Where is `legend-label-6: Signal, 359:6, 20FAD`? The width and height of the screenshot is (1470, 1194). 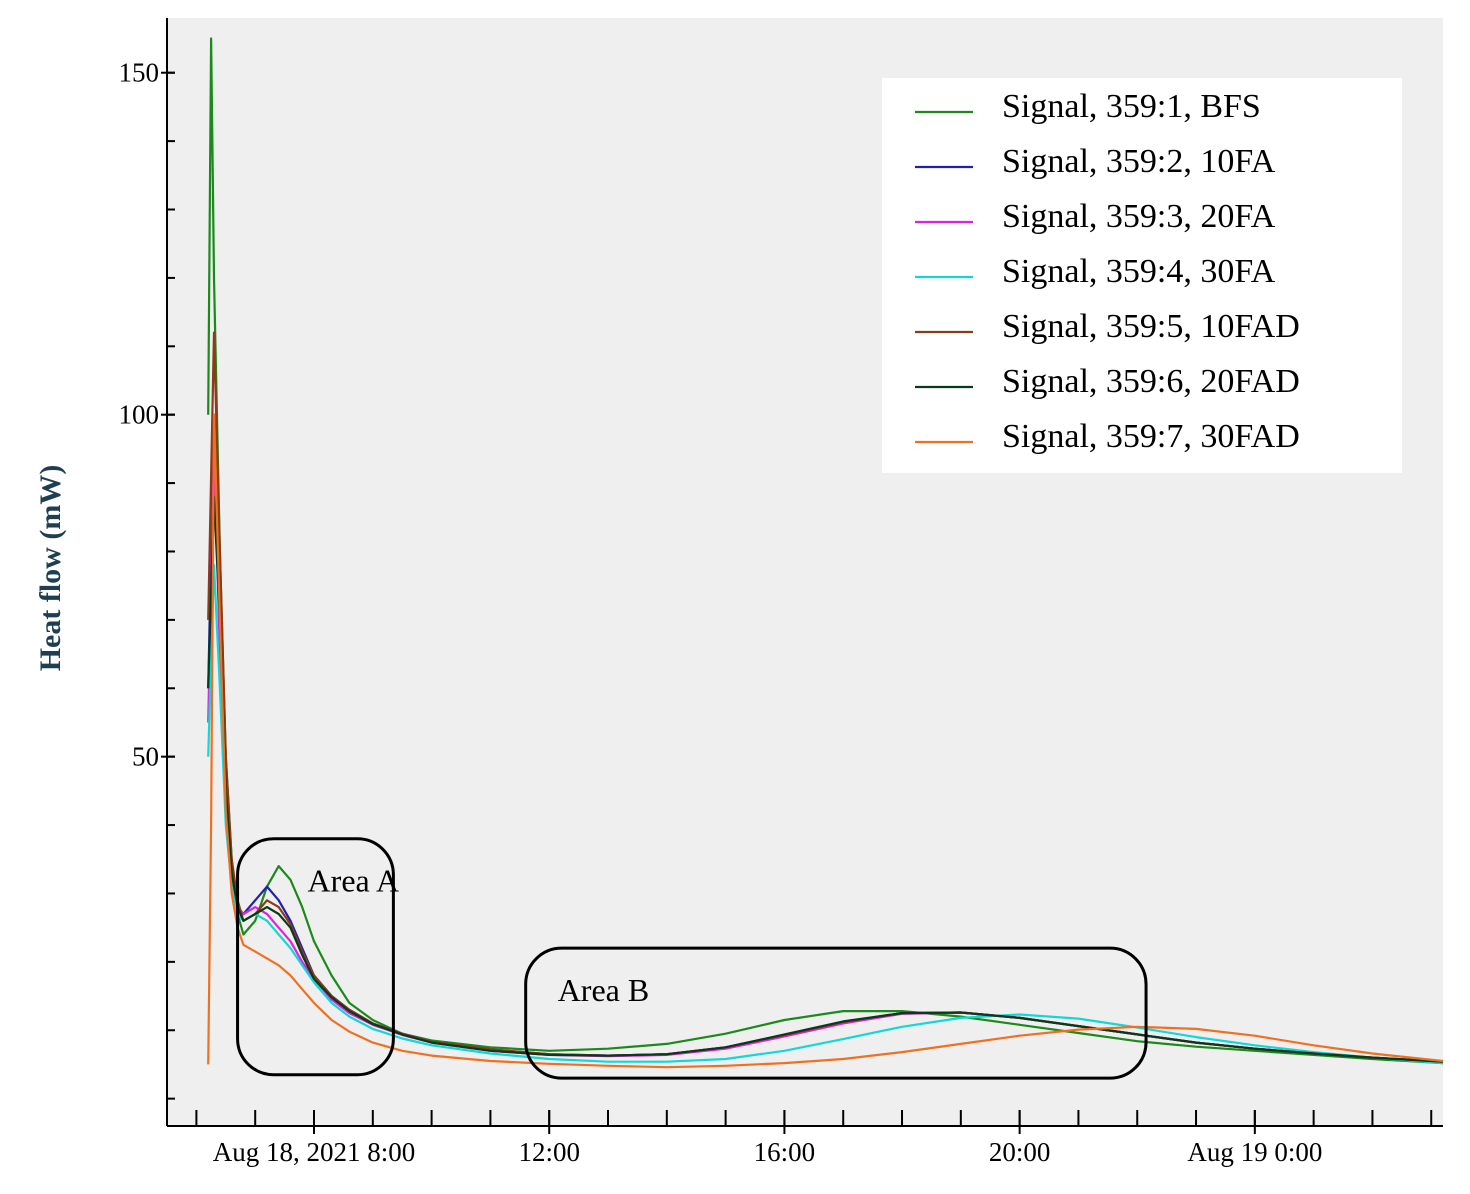
legend-label-6: Signal, 359:6, 20FAD is located at coordinates (1151, 381).